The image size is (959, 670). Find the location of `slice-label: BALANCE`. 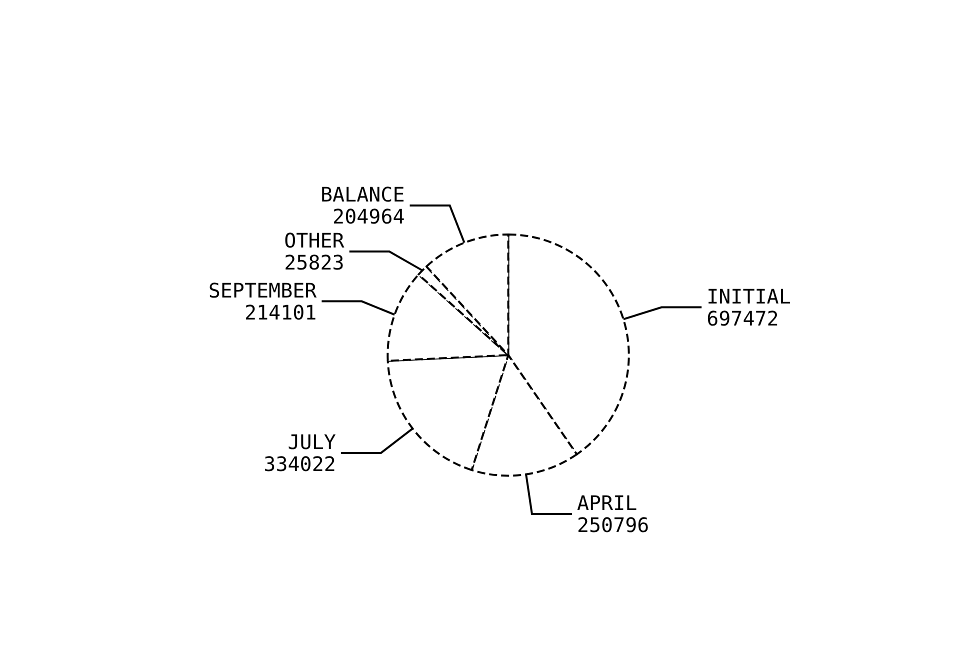

slice-label: BALANCE is located at coordinates (362, 194).